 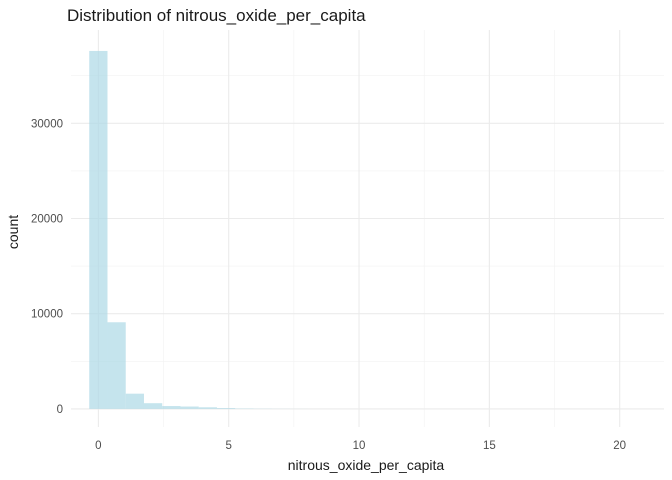 I want to click on x-tick-label: 5, so click(x=228, y=446).